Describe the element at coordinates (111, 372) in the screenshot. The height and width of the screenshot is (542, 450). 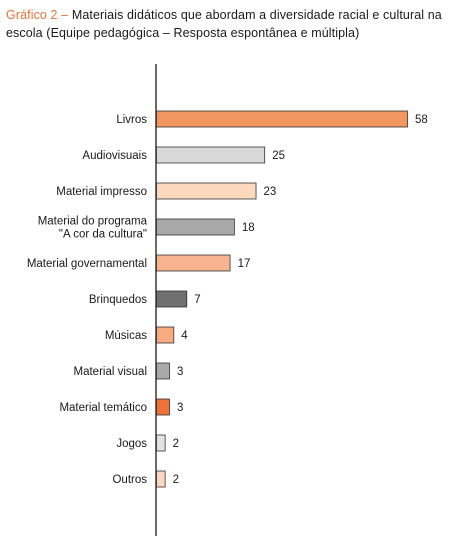
I see `category-label: Material visual` at that location.